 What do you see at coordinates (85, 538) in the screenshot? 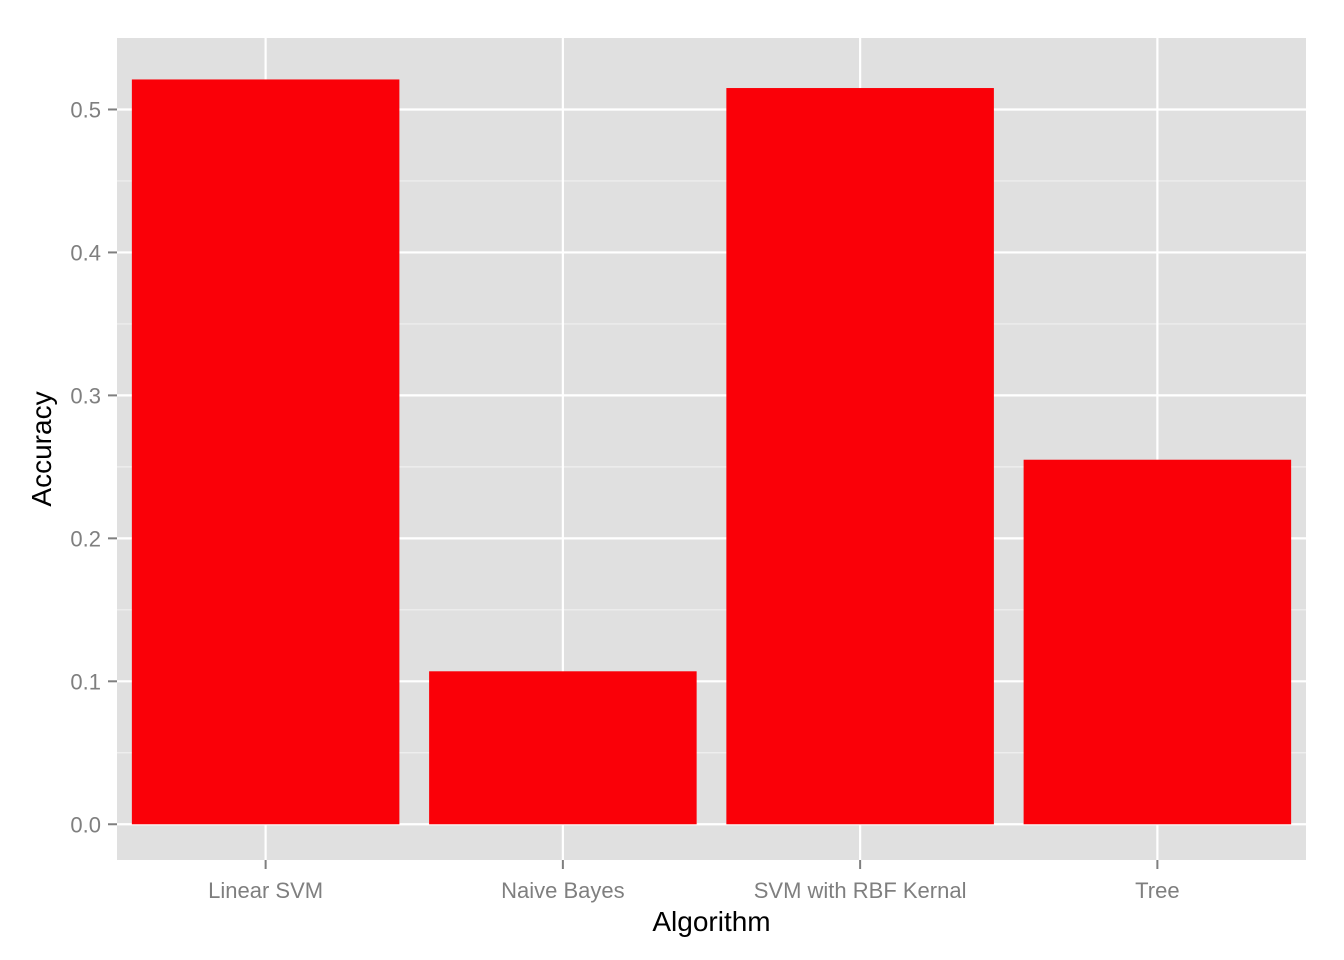
I see `y-tick-label: 0.2` at bounding box center [85, 538].